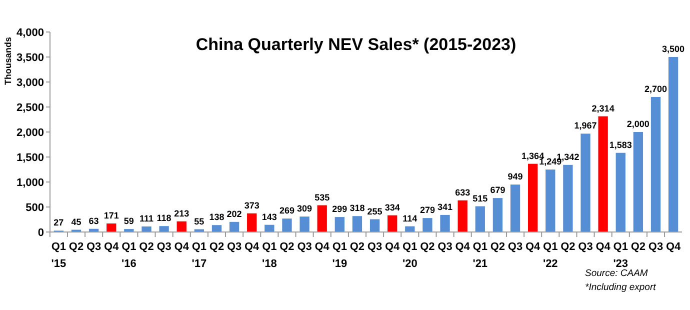 The height and width of the screenshot is (310, 690). What do you see at coordinates (410, 218) in the screenshot?
I see `data-label: 114` at bounding box center [410, 218].